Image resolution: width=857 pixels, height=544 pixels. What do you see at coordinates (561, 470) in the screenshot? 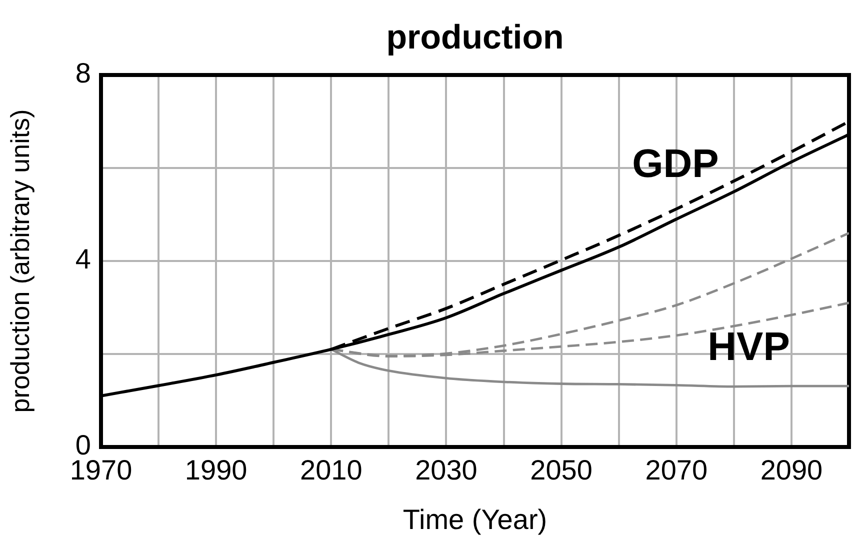
I see `x-tick-label: 2050` at bounding box center [561, 470].